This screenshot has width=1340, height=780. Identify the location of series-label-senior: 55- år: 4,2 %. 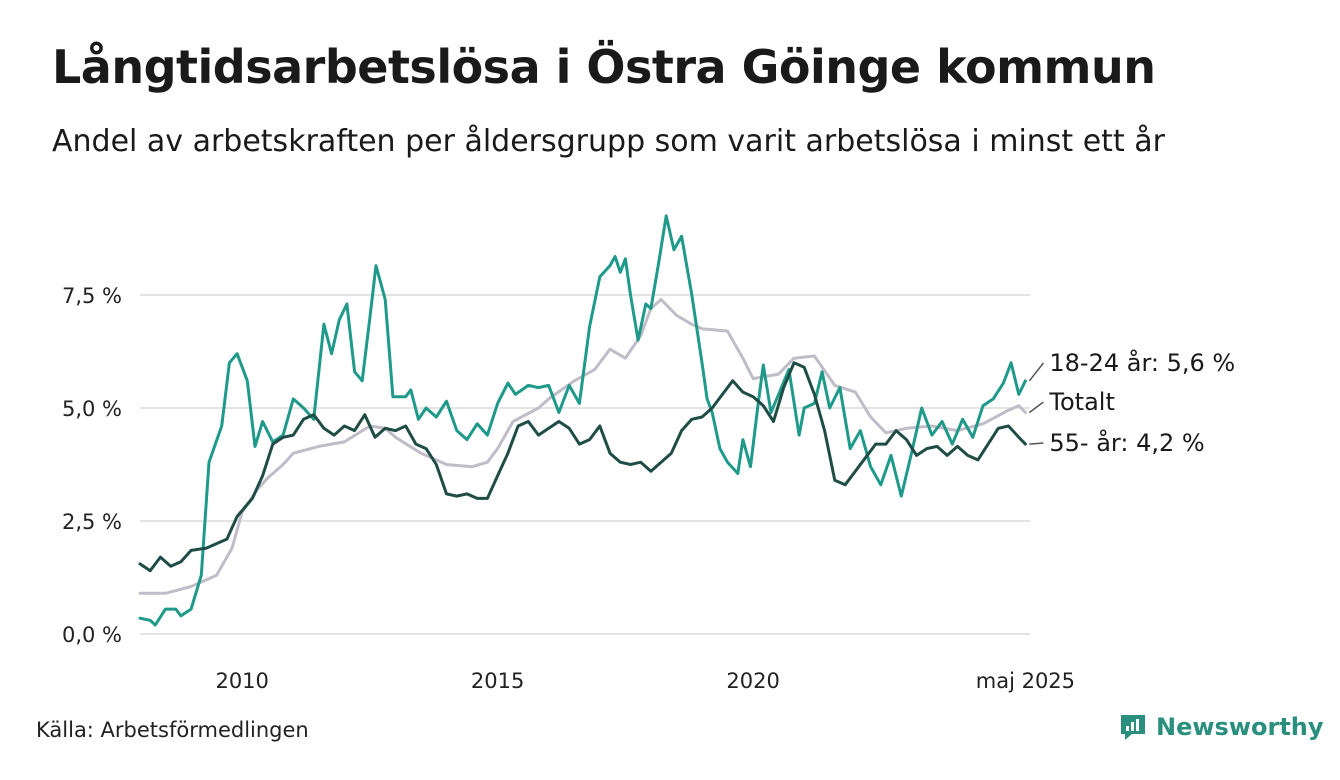
(1126, 442).